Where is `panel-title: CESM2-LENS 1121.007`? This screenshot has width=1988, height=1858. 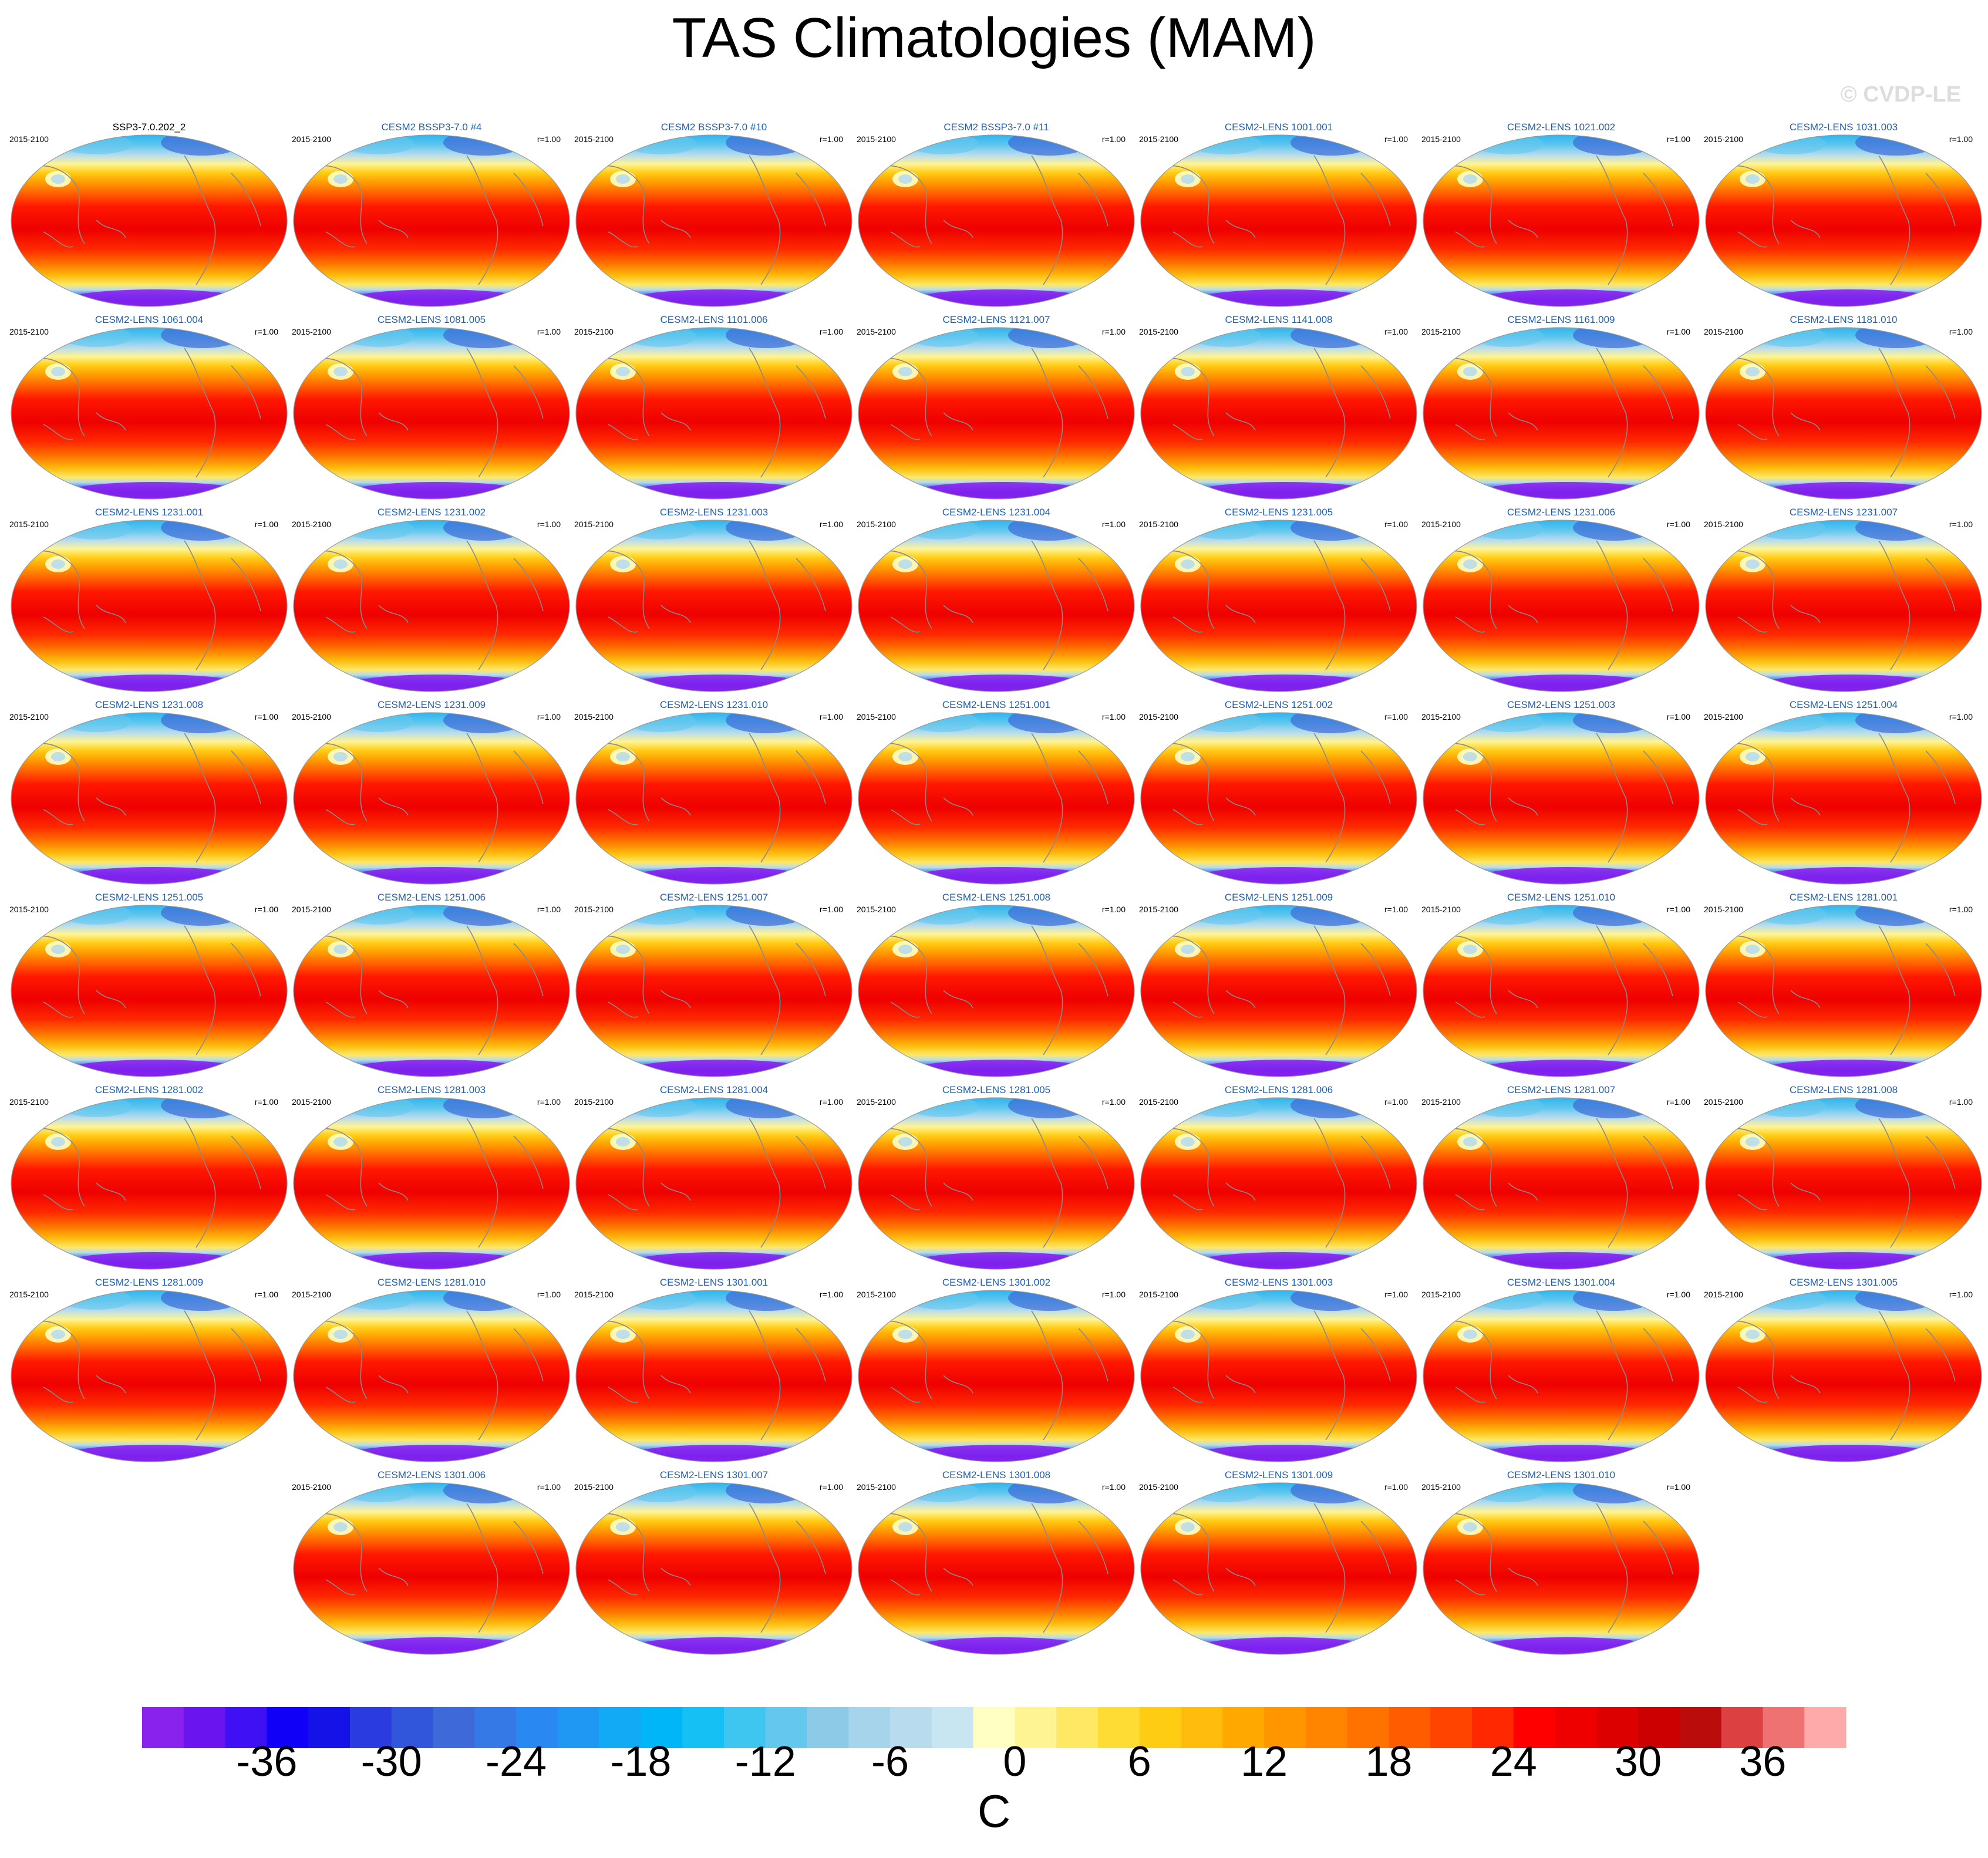 panel-title: CESM2-LENS 1121.007 is located at coordinates (996, 319).